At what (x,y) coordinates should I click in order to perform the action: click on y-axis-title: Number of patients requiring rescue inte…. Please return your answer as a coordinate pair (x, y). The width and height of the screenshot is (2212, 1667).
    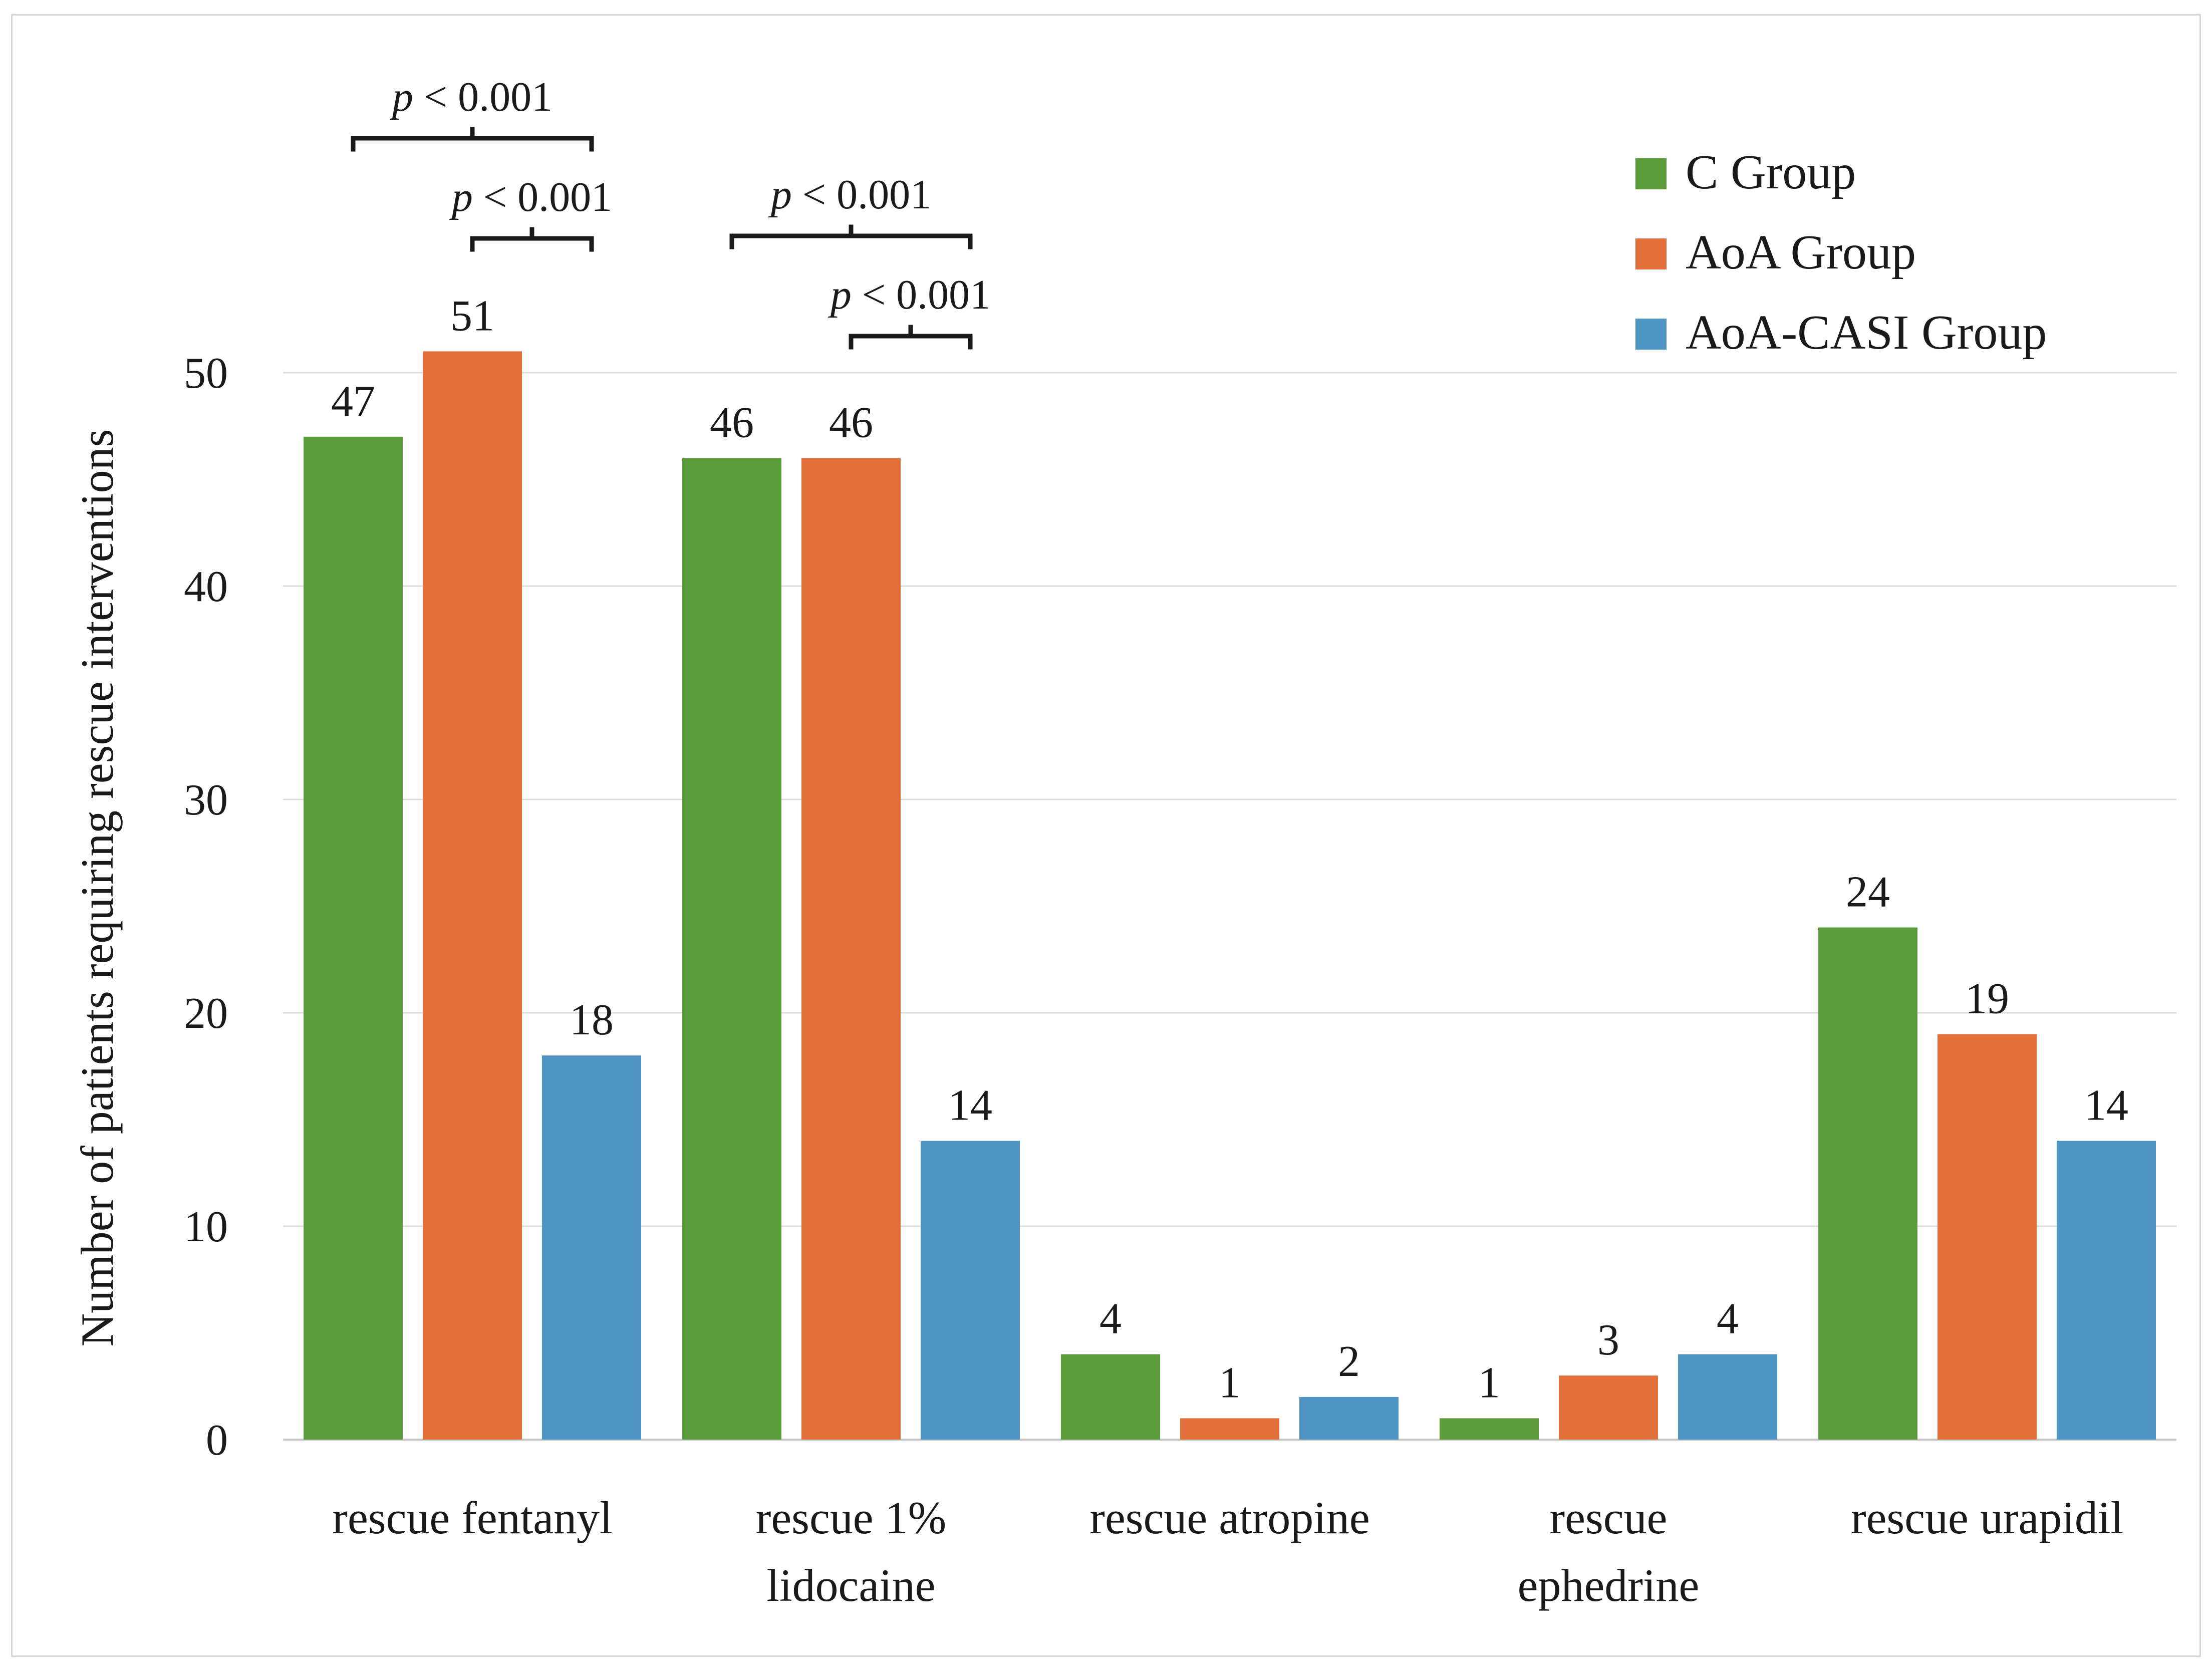
    Looking at the image, I should click on (97, 888).